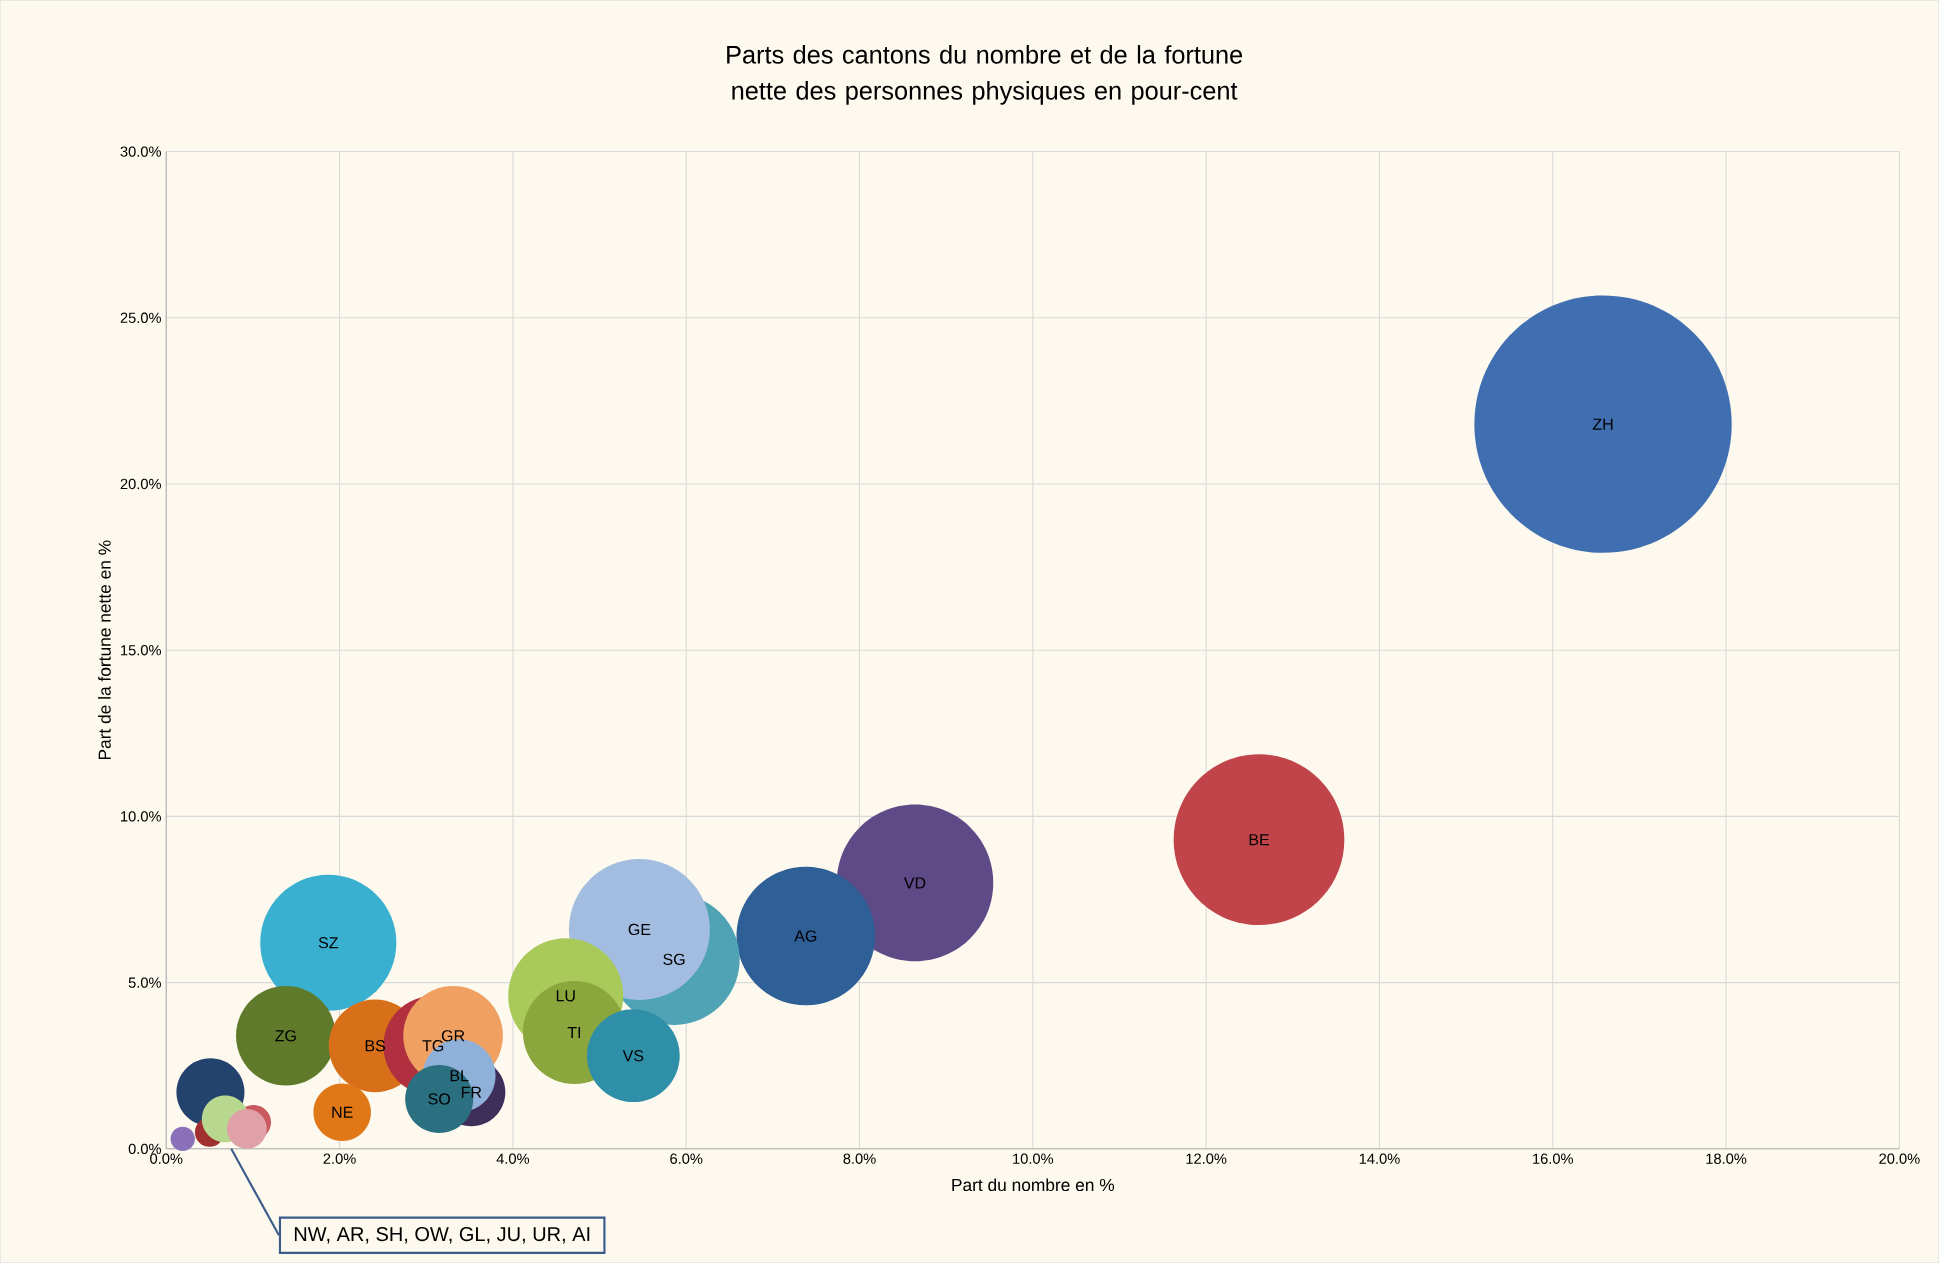 This screenshot has height=1263, width=1939. I want to click on text: NW, AR, SH, OW, GL, JU, UR, AI, so click(442, 1235).